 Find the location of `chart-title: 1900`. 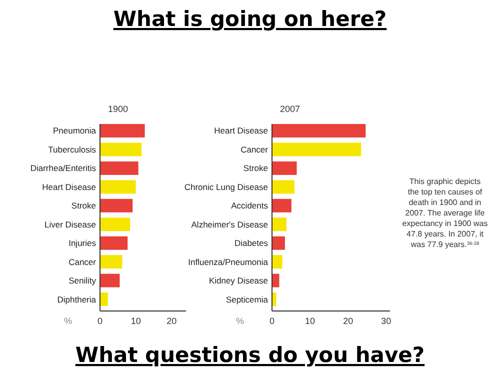

chart-title: 1900 is located at coordinates (118, 109).